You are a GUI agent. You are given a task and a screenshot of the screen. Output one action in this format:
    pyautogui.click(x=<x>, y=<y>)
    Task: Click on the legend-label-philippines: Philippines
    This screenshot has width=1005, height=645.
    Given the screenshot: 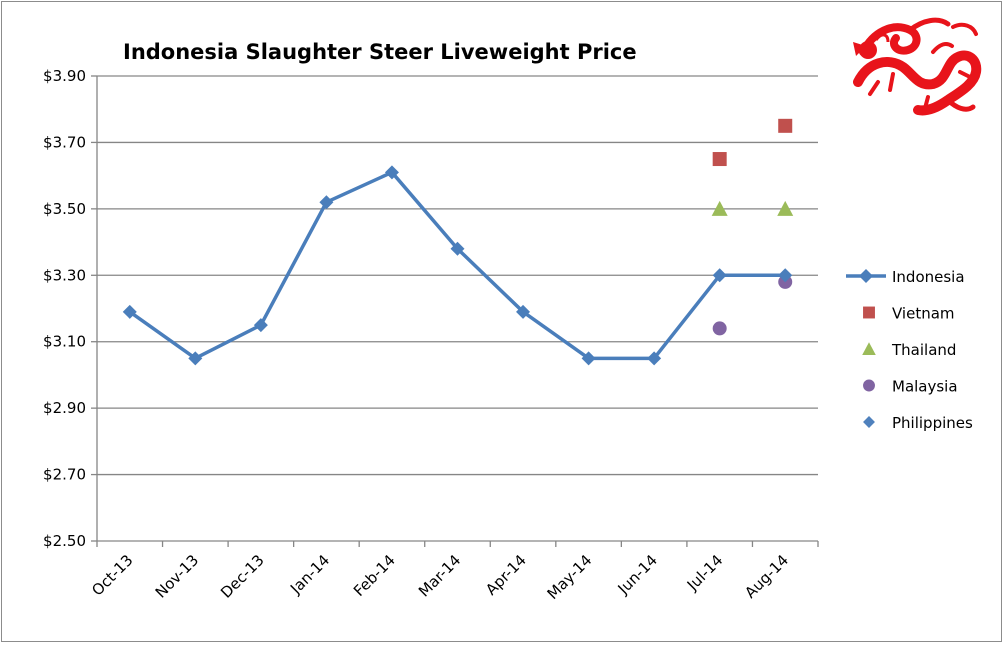 What is the action you would take?
    pyautogui.click(x=932, y=423)
    